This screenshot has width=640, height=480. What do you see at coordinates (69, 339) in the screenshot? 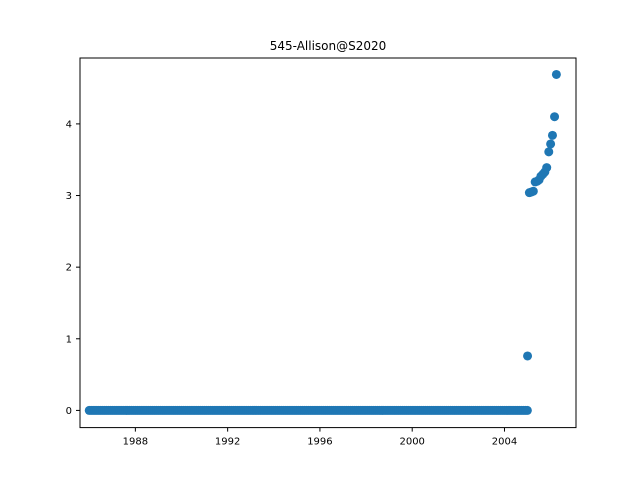
I see `y-tick-label: 1` at bounding box center [69, 339].